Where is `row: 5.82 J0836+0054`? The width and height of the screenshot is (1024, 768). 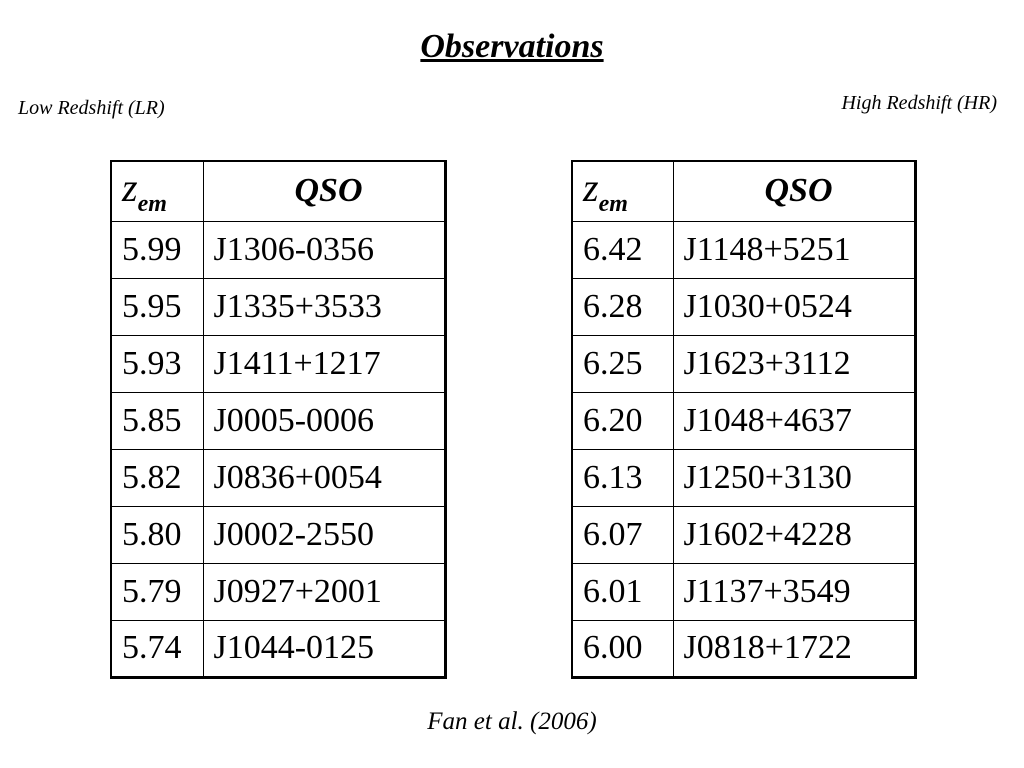
row: 5.82 J0836+0054 is located at coordinates (278, 477).